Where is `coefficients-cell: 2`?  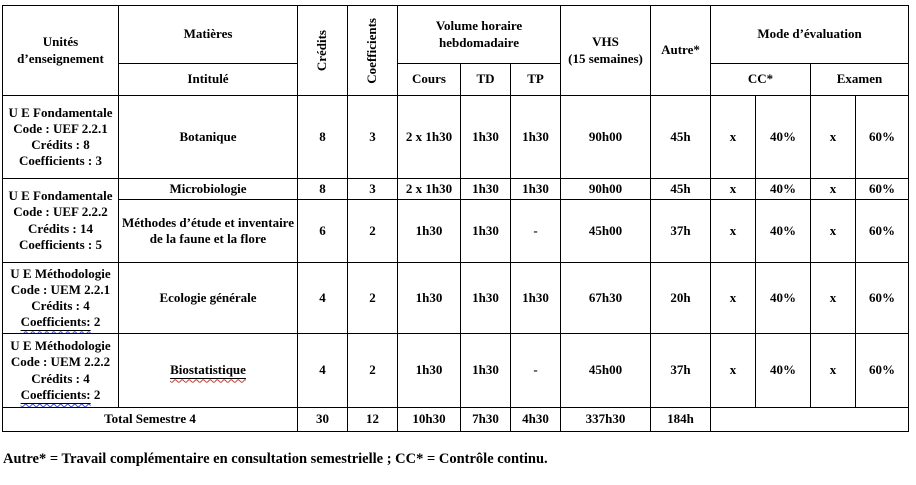
coefficients-cell: 2 is located at coordinates (372, 298).